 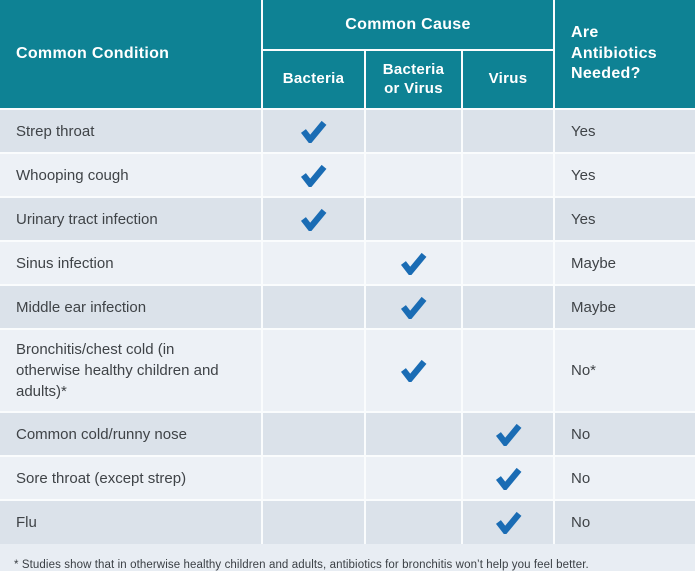 What do you see at coordinates (131, 55) in the screenshot?
I see `column-header-common-condition: Common Condition` at bounding box center [131, 55].